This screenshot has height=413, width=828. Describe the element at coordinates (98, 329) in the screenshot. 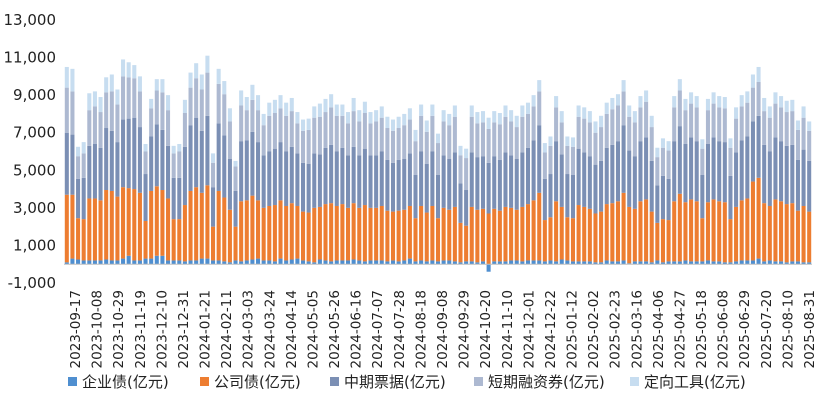

I see `x-tick-label: 2023-10-08` at that location.